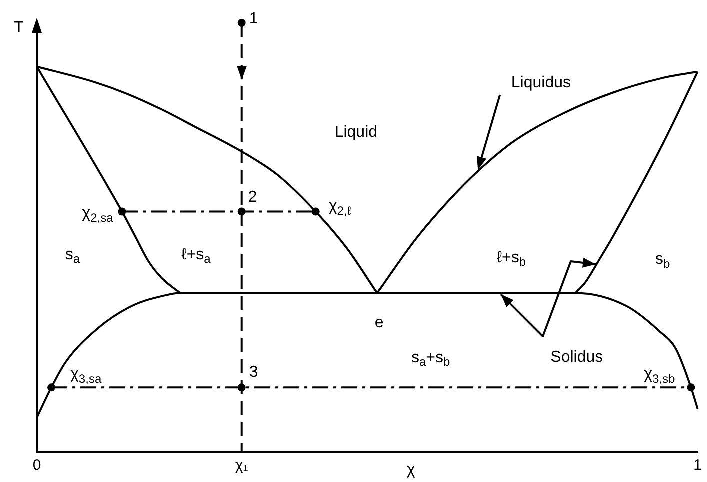  I want to click on annotation: e, so click(379, 323).